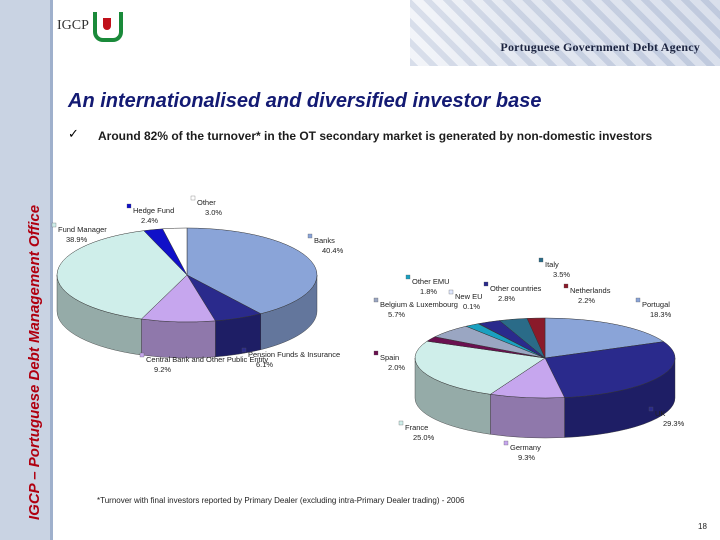 This screenshot has width=720, height=540. What do you see at coordinates (73, 25) in the screenshot?
I see `logo-text: IGCP` at bounding box center [73, 25].